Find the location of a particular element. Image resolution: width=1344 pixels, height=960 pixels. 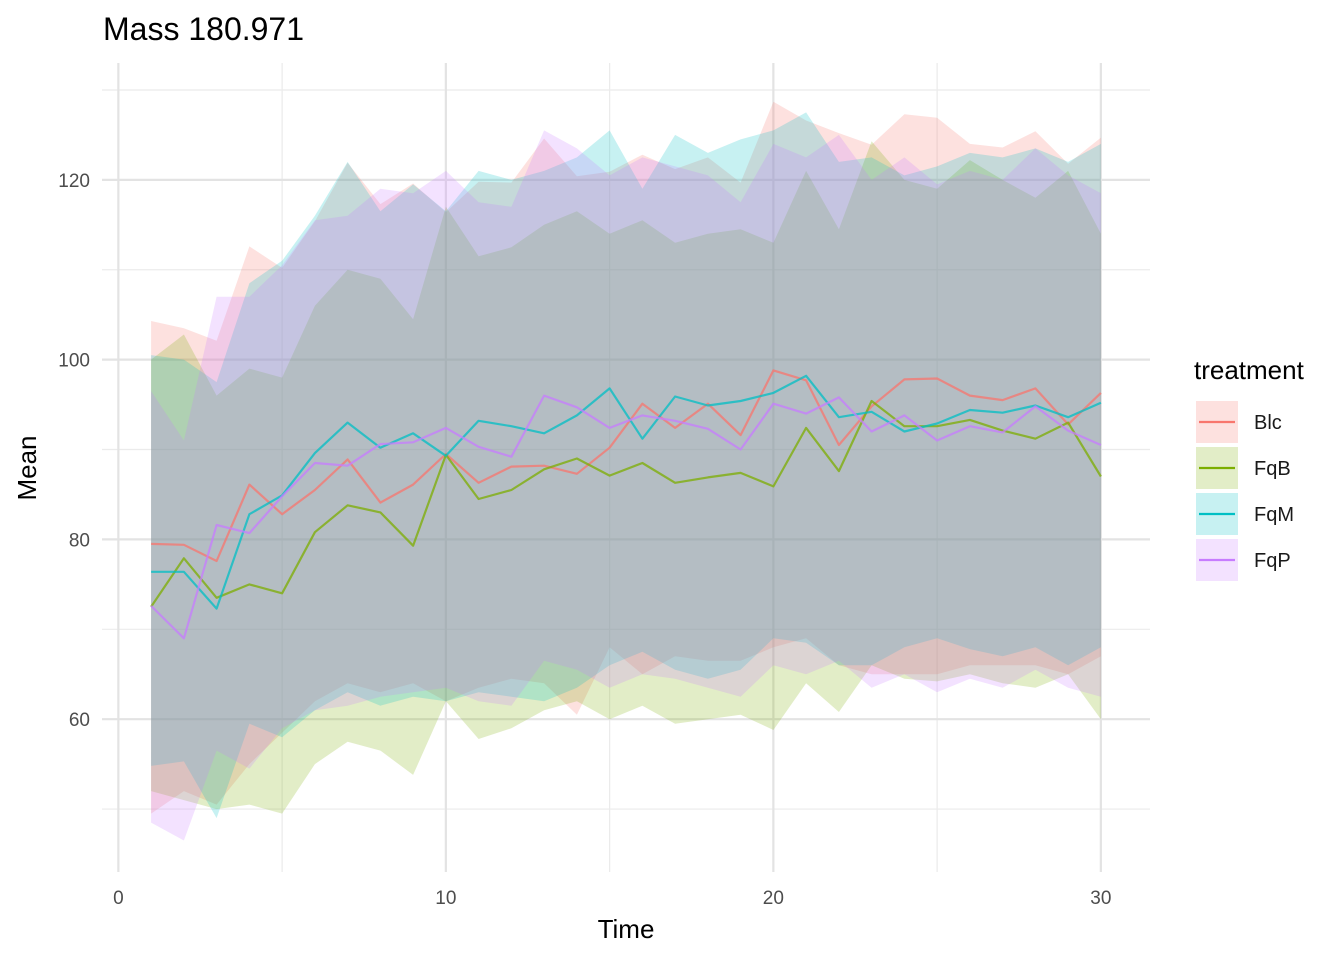

legend-label: FqB is located at coordinates (1272, 469).